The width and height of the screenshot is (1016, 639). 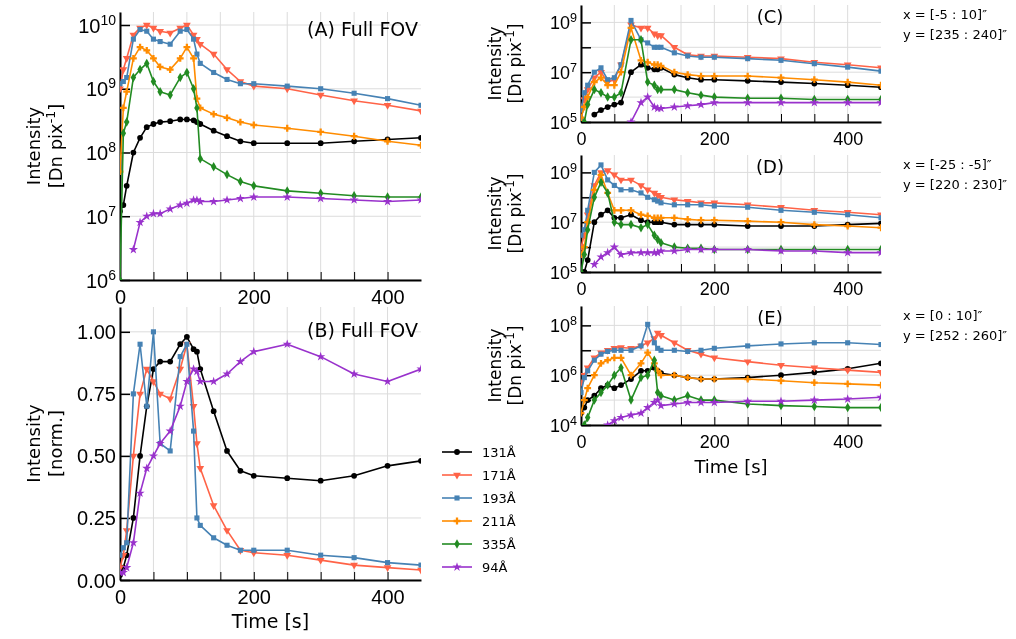 I want to click on legend-label: 211Å, so click(x=499, y=521).